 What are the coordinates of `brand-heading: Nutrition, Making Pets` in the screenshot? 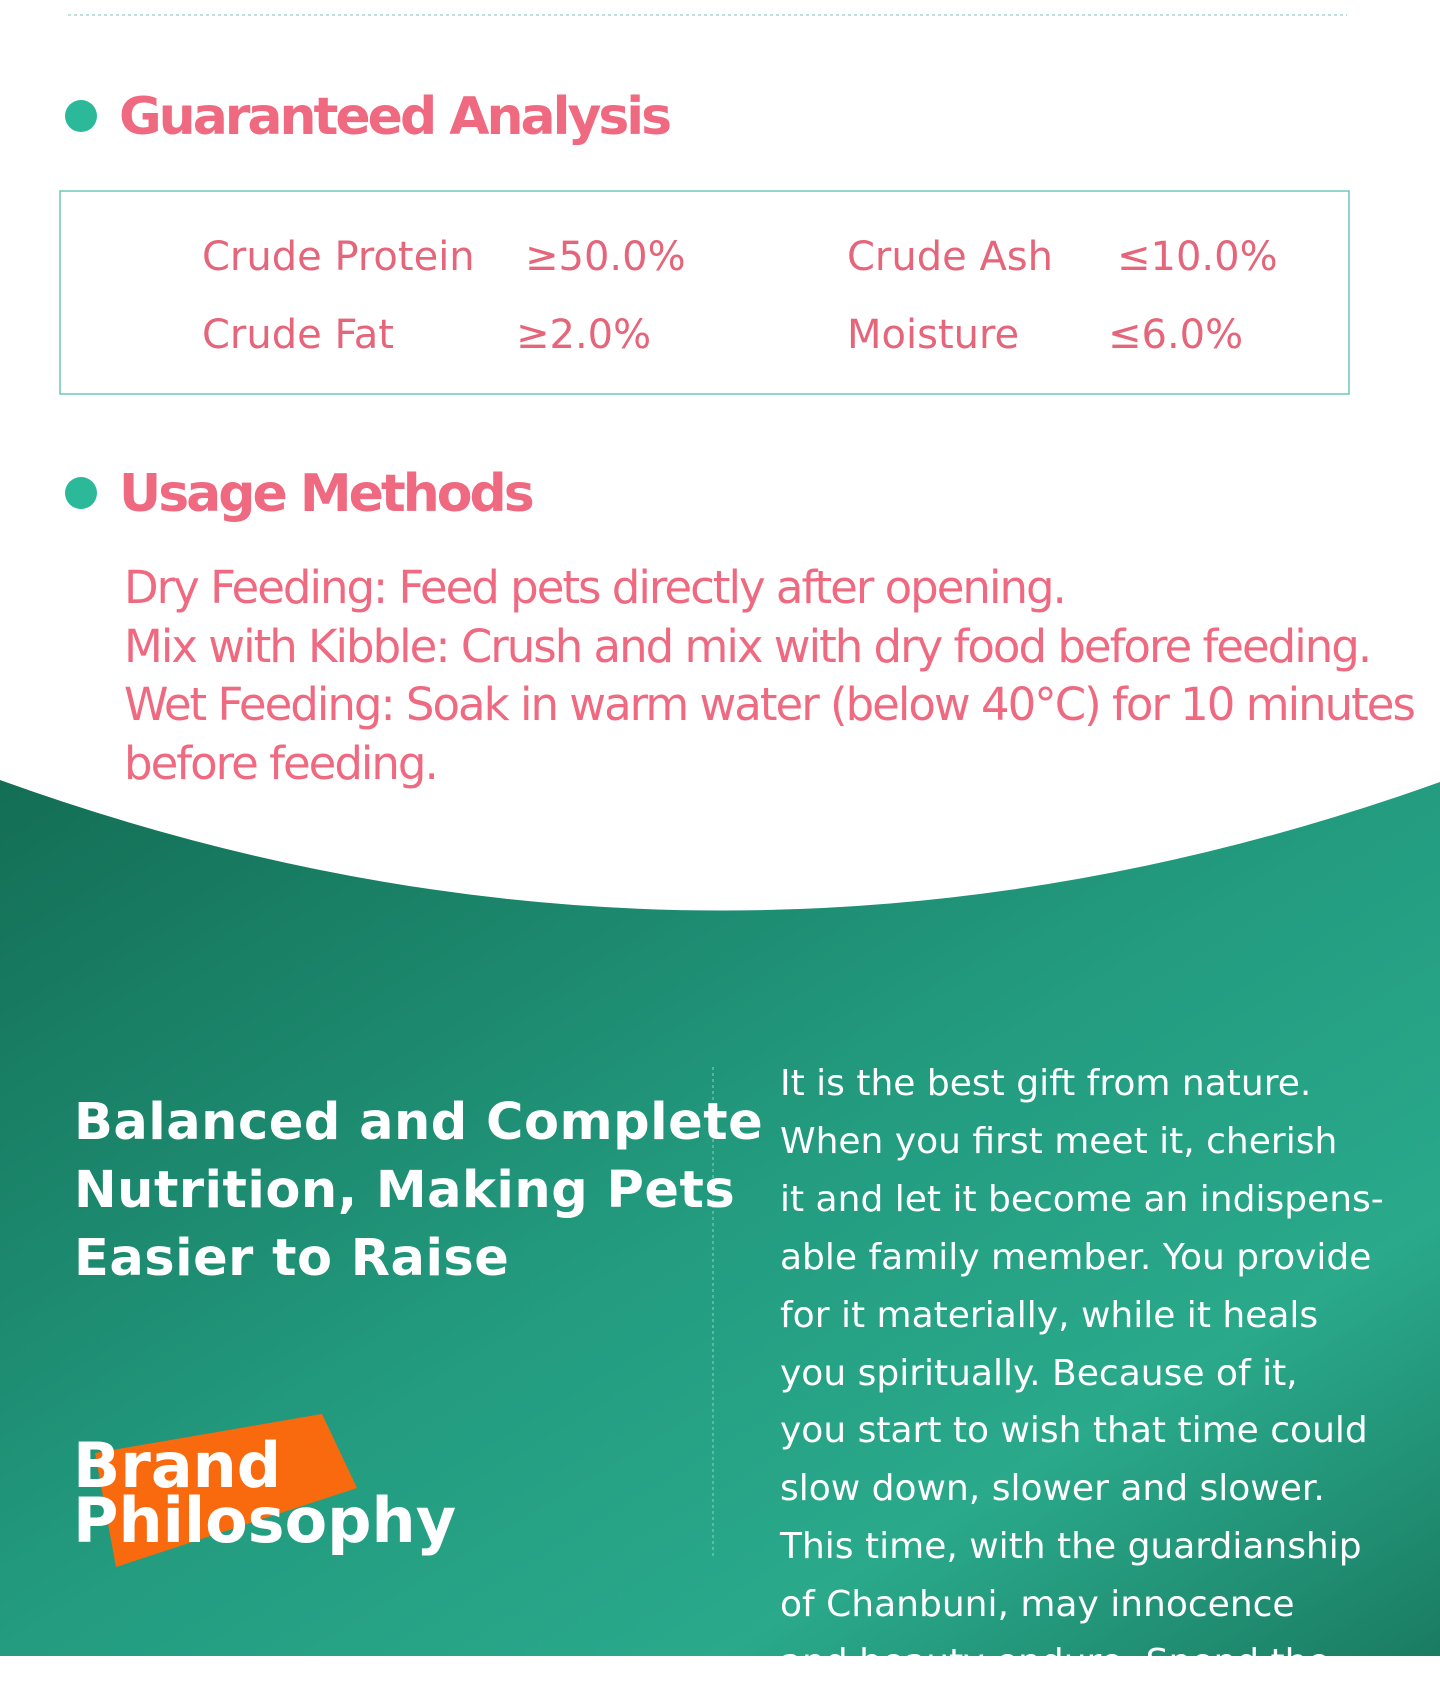 It's located at (405, 1190).